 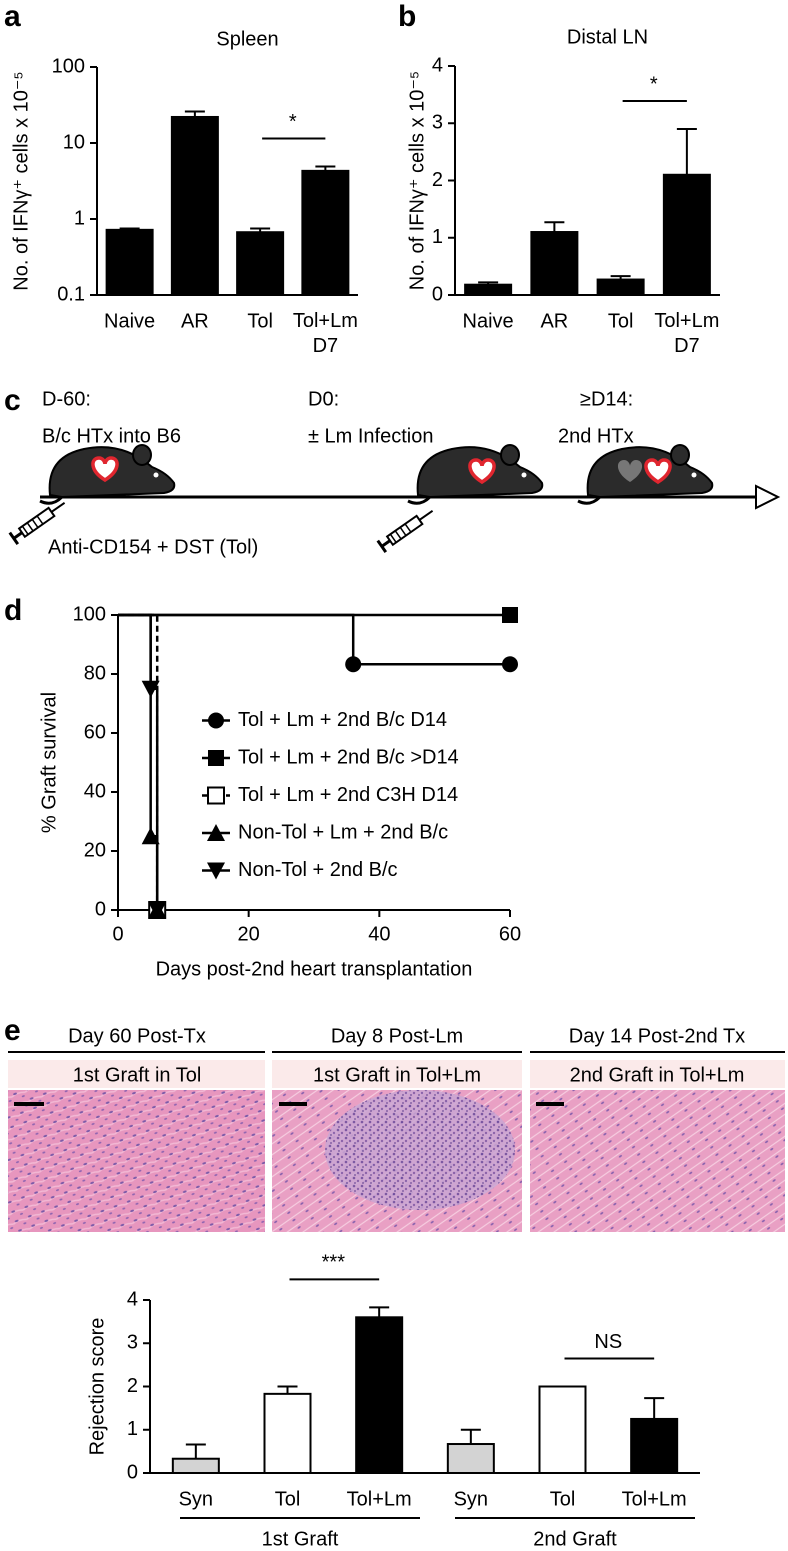 I want to click on y-tick-label: 10, so click(x=74, y=142).